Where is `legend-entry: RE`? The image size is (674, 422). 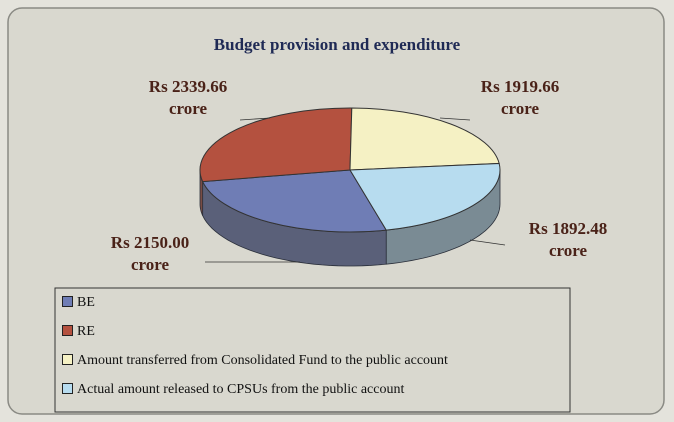 legend-entry: RE is located at coordinates (78, 332).